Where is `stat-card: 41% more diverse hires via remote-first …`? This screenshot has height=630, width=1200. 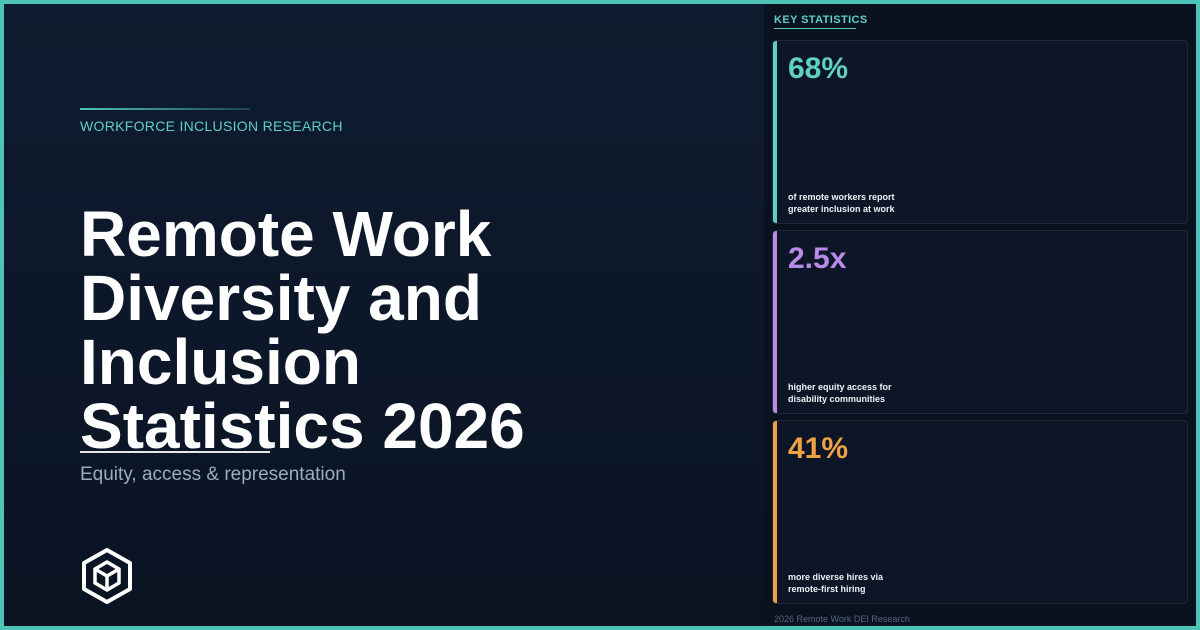
stat-card: 41% more diverse hires via remote-first … is located at coordinates (980, 512).